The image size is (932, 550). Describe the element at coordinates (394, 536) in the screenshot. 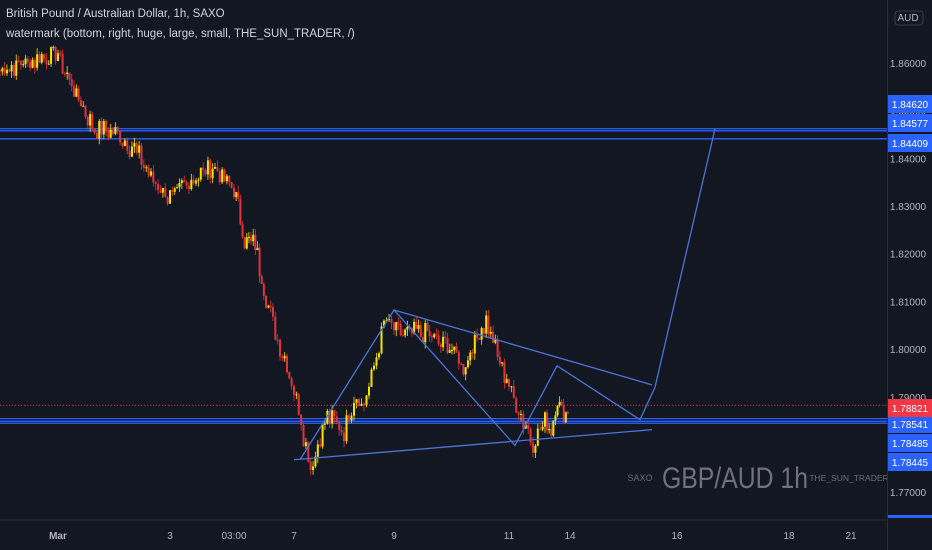

I see `time-tick-label: 9` at that location.